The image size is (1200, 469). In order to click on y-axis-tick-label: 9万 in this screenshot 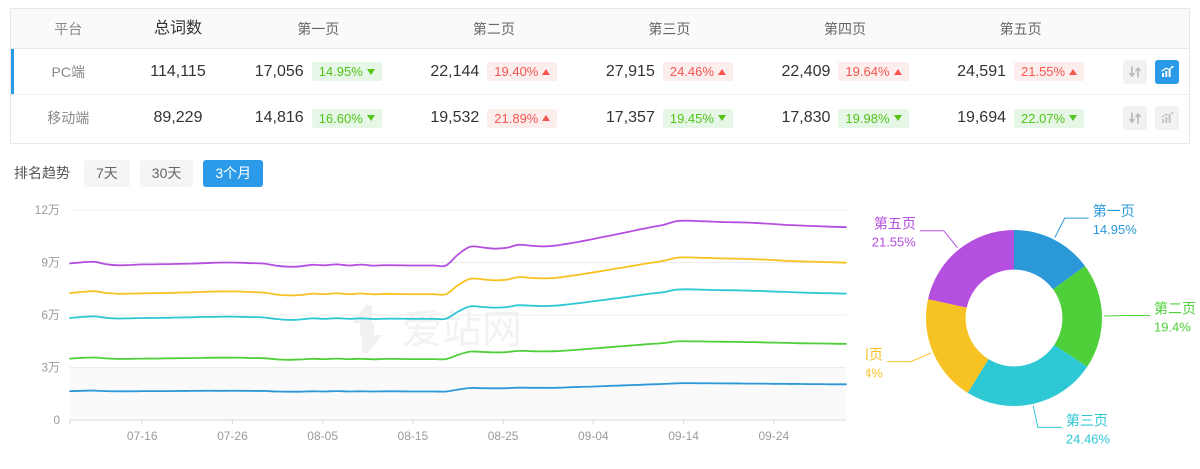, I will do `click(50, 263)`.